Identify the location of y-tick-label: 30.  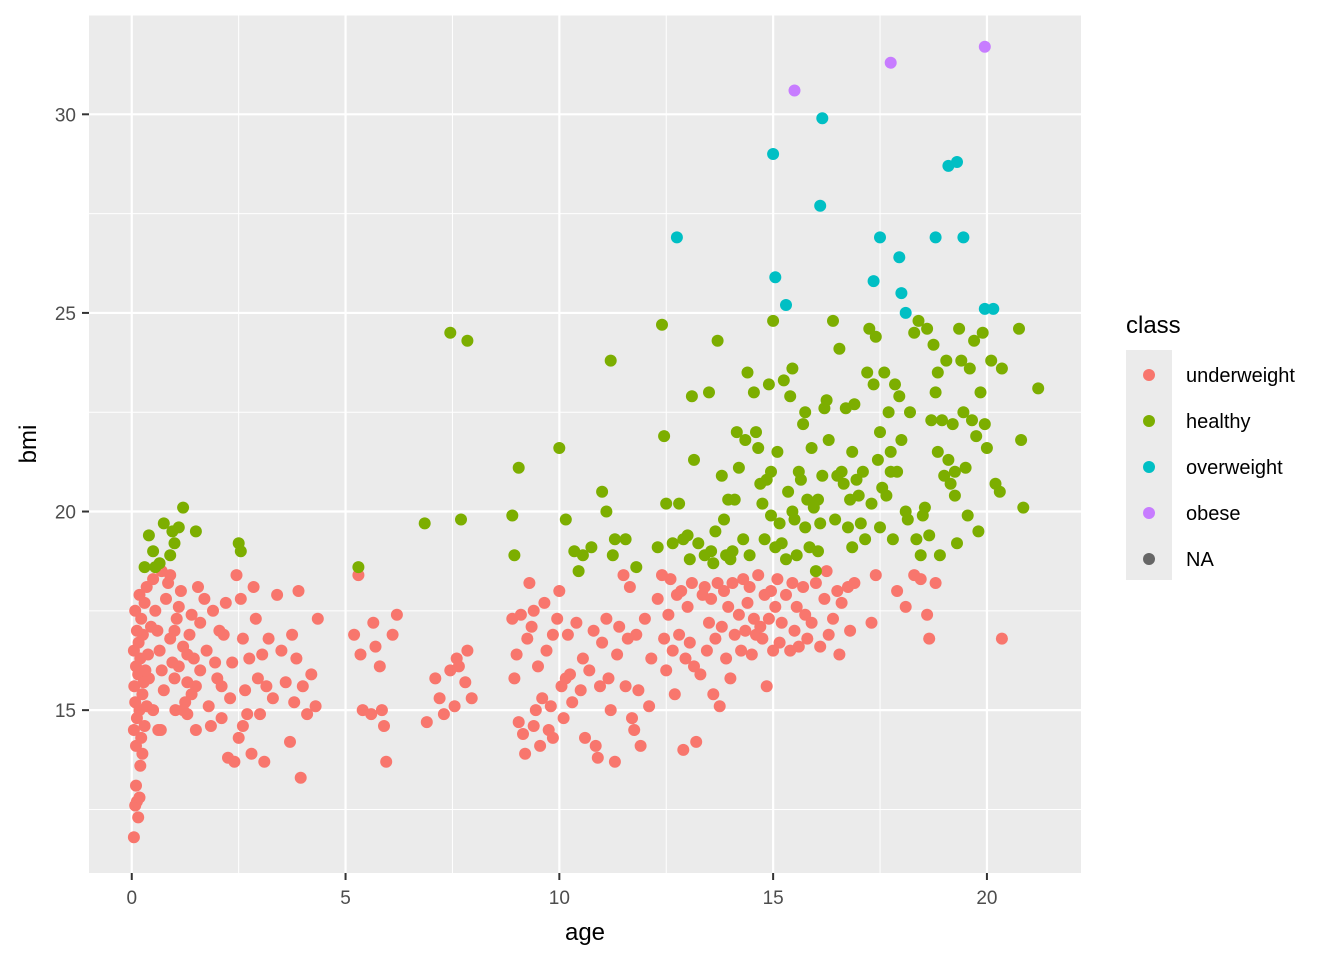
(65, 115).